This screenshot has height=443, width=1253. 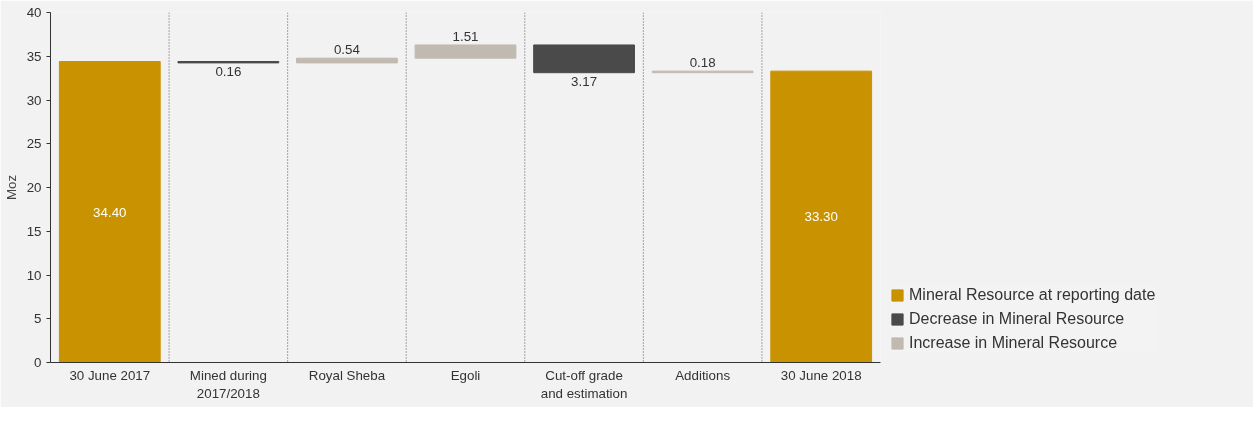 I want to click on x-tick-label: 30 June 2017, so click(x=110, y=375).